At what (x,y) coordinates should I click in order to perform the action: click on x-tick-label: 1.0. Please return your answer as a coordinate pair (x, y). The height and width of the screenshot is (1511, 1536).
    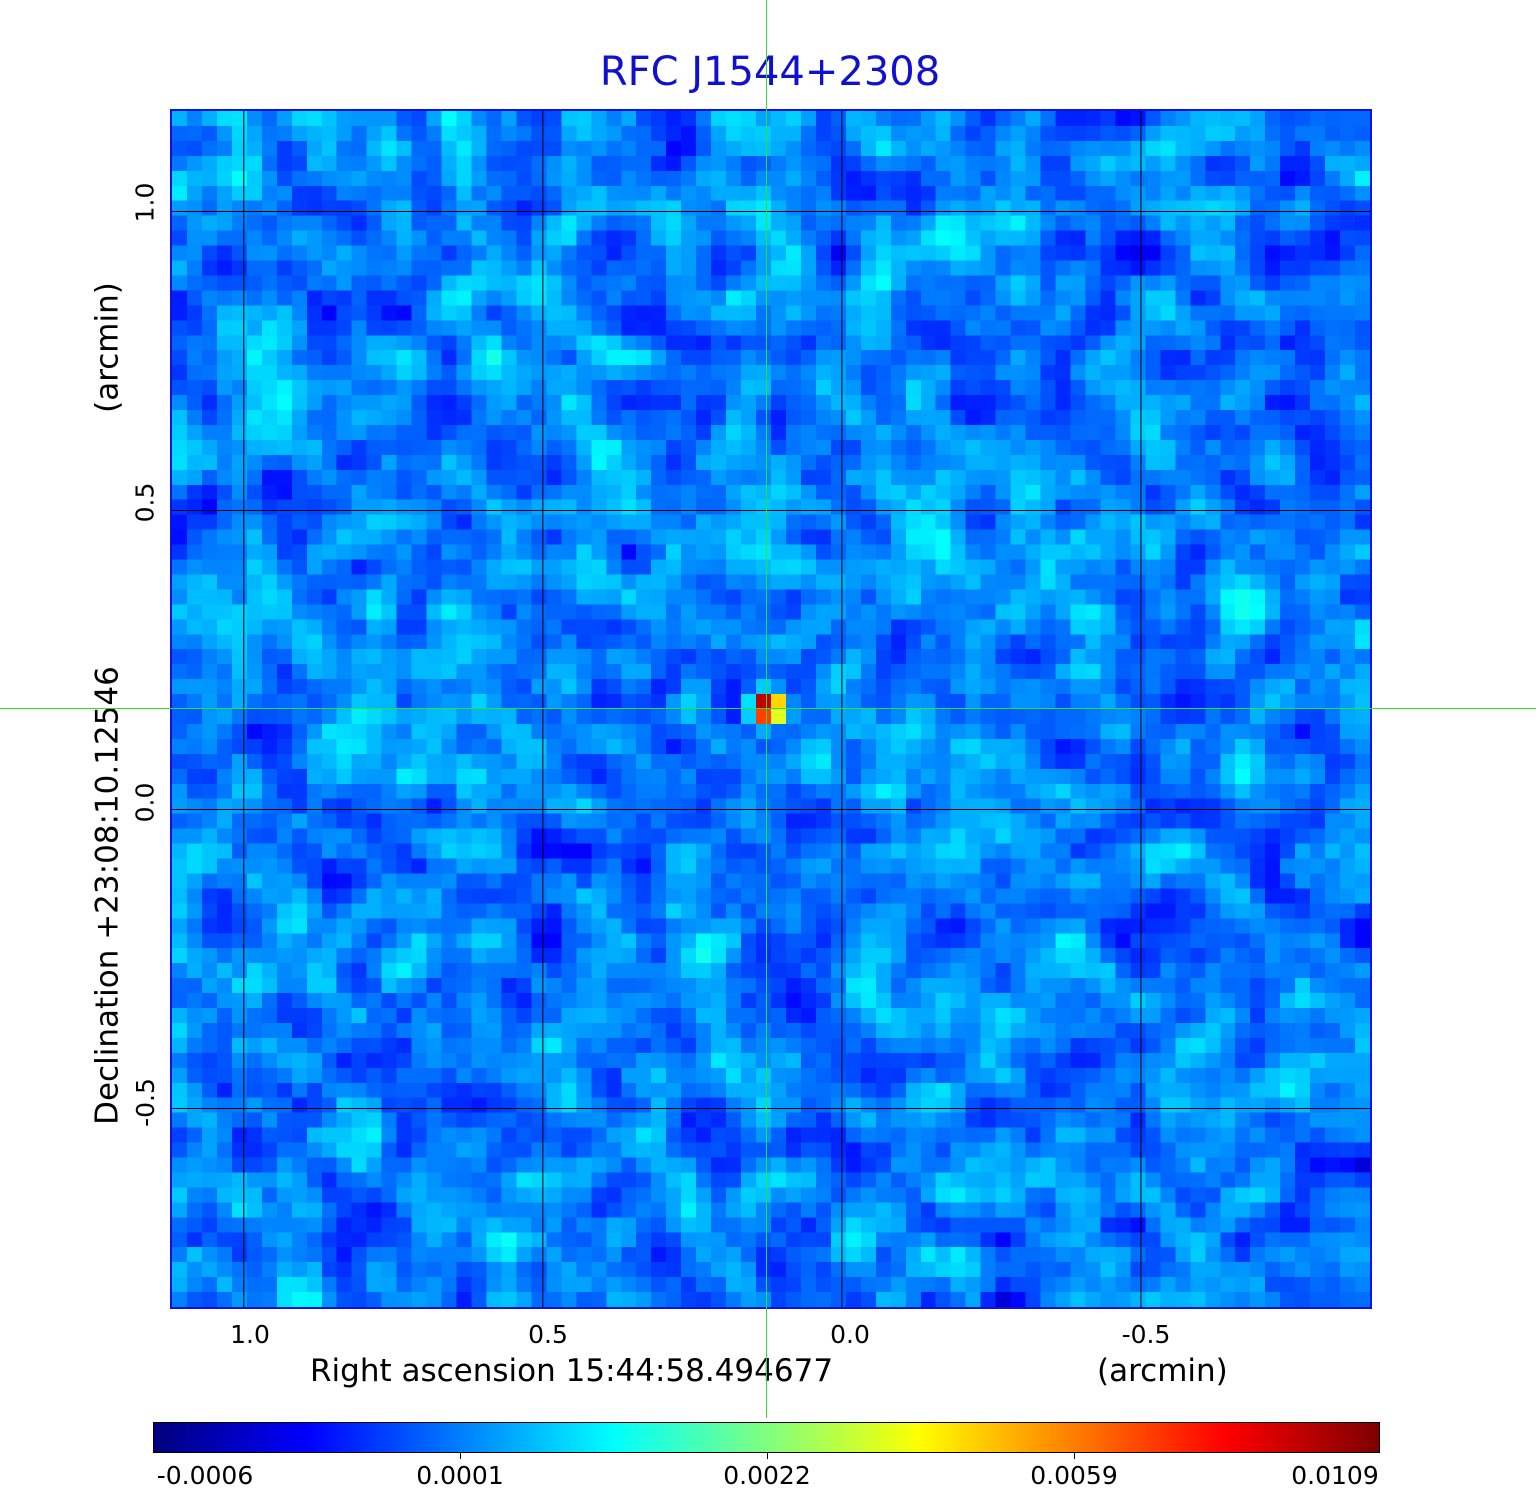
    Looking at the image, I should click on (250, 1334).